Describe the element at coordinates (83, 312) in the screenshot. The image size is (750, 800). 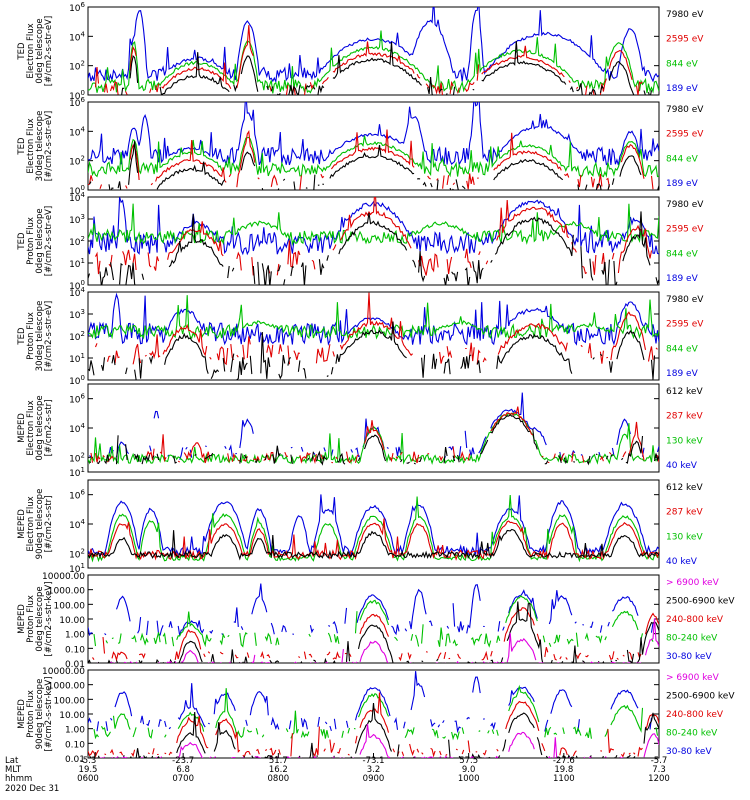
I see `y-tick-exponent: 3` at that location.